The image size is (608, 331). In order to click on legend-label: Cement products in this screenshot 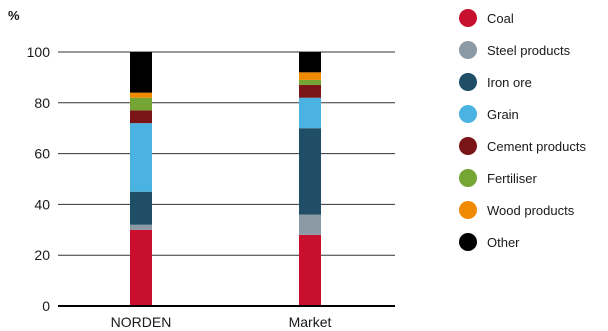, I will do `click(536, 146)`.